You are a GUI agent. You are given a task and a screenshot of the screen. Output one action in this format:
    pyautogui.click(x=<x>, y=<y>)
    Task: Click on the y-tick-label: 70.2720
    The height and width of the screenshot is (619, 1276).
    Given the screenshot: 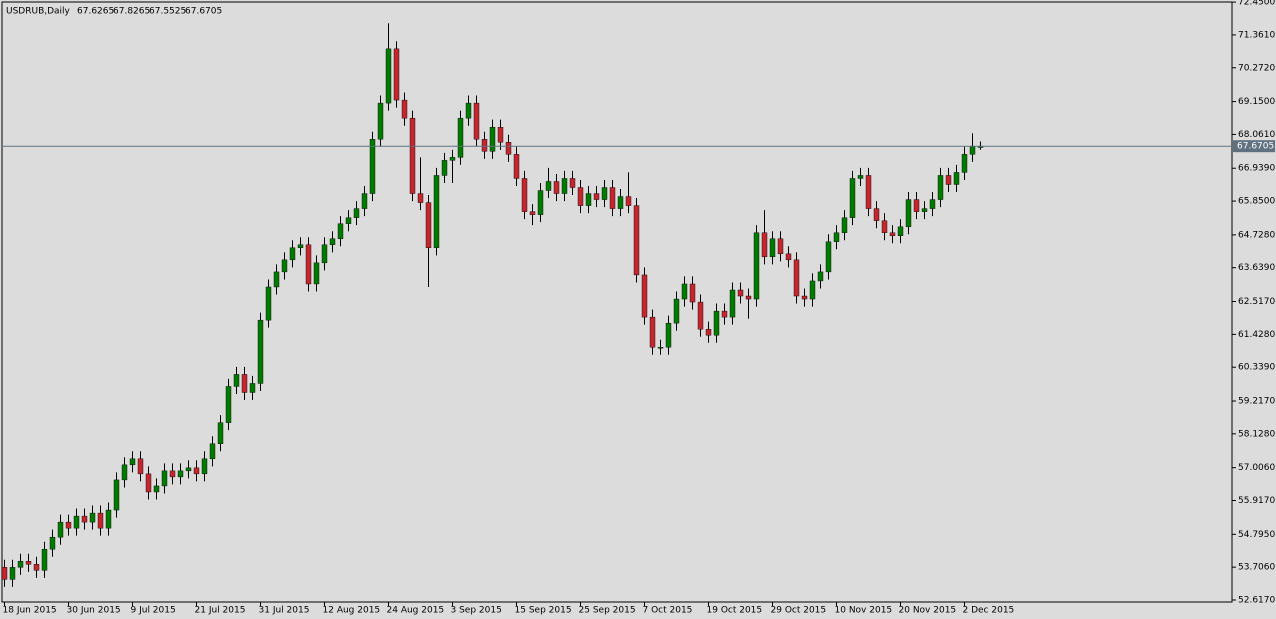 What is the action you would take?
    pyautogui.click(x=1256, y=68)
    